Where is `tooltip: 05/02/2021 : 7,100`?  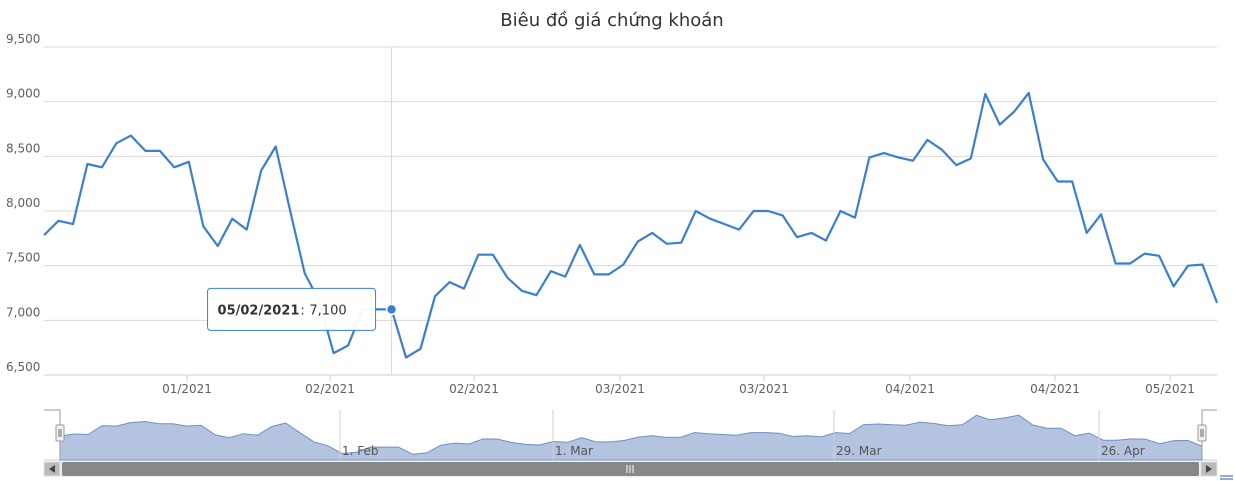
tooltip: 05/02/2021 : 7,100 is located at coordinates (292, 309).